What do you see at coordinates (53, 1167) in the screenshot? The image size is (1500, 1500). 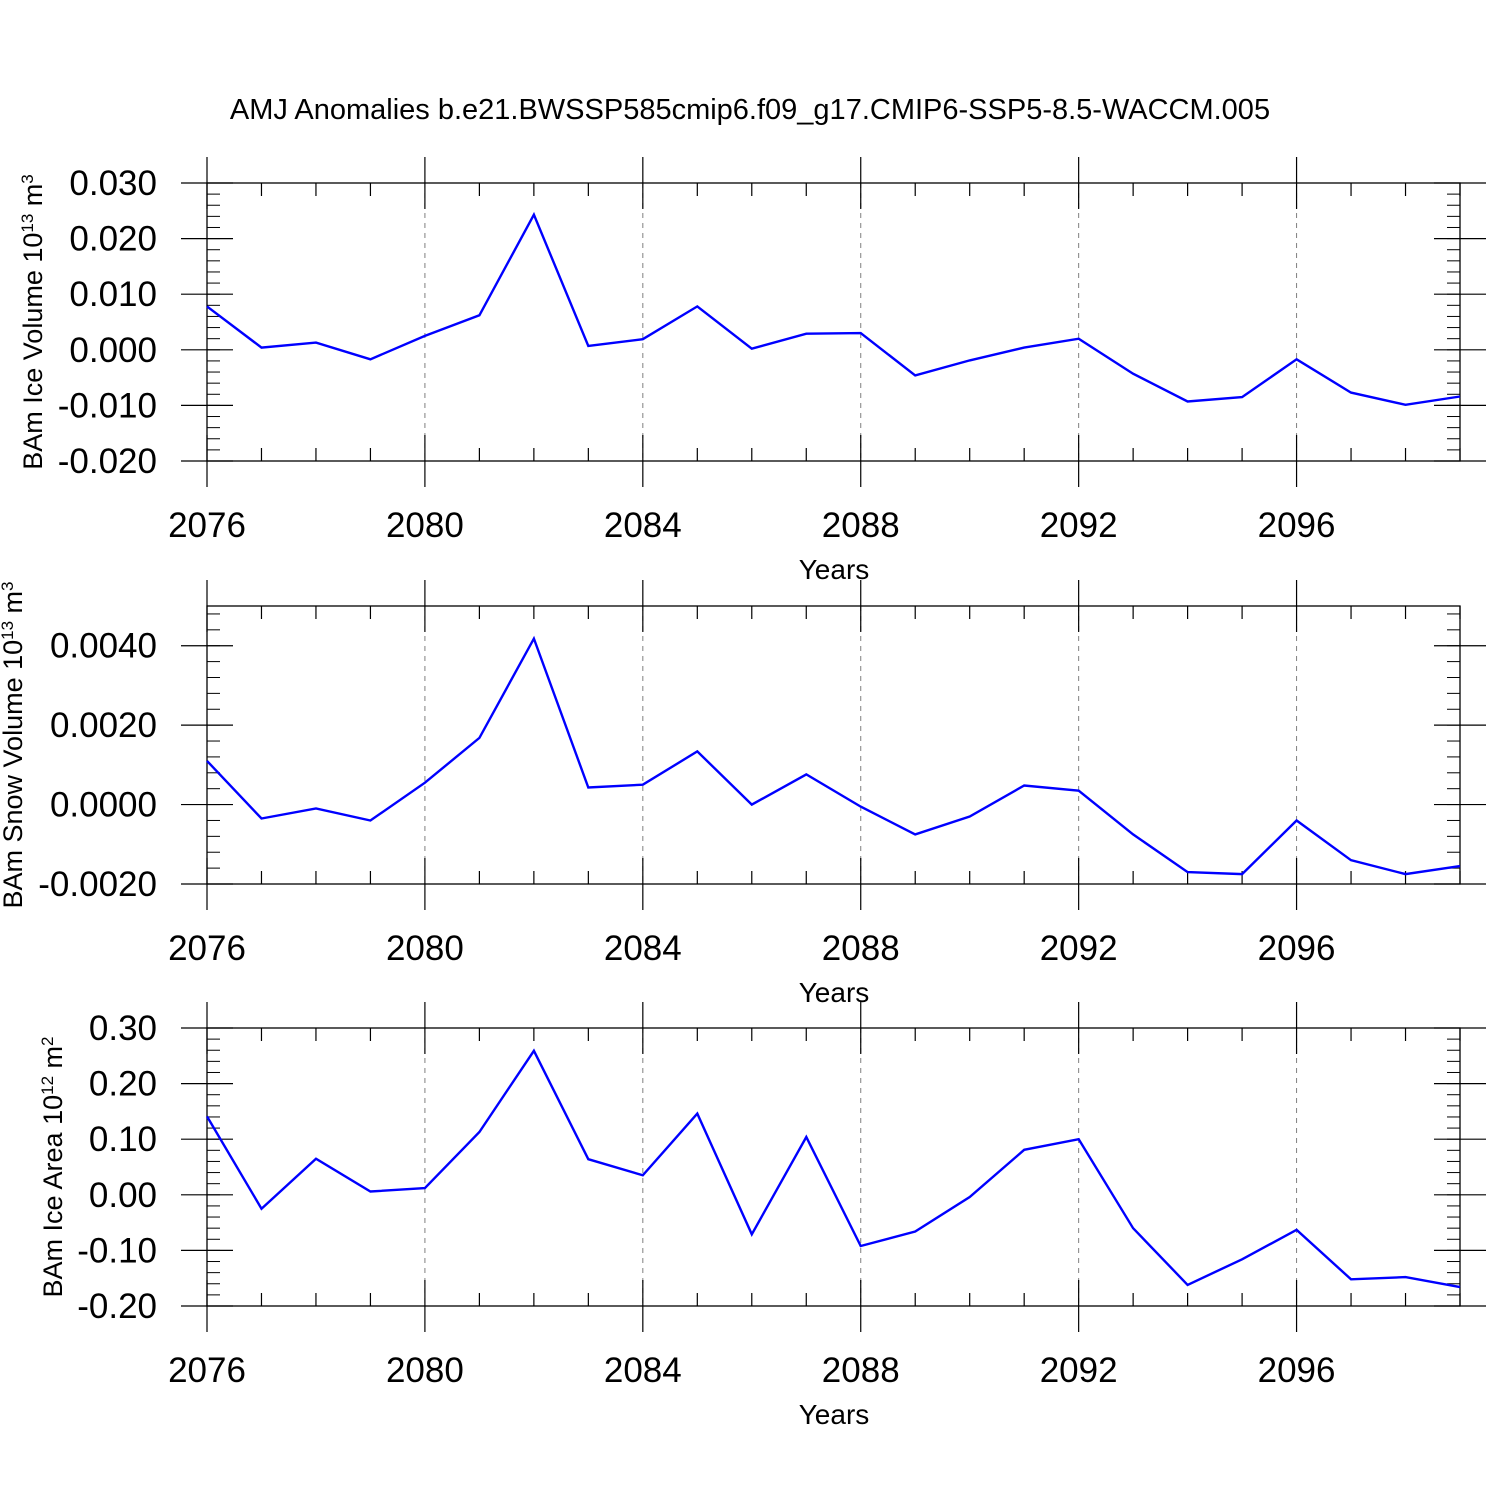 I see `y-axis-label: BAm Ice Area 1012 m2` at bounding box center [53, 1167].